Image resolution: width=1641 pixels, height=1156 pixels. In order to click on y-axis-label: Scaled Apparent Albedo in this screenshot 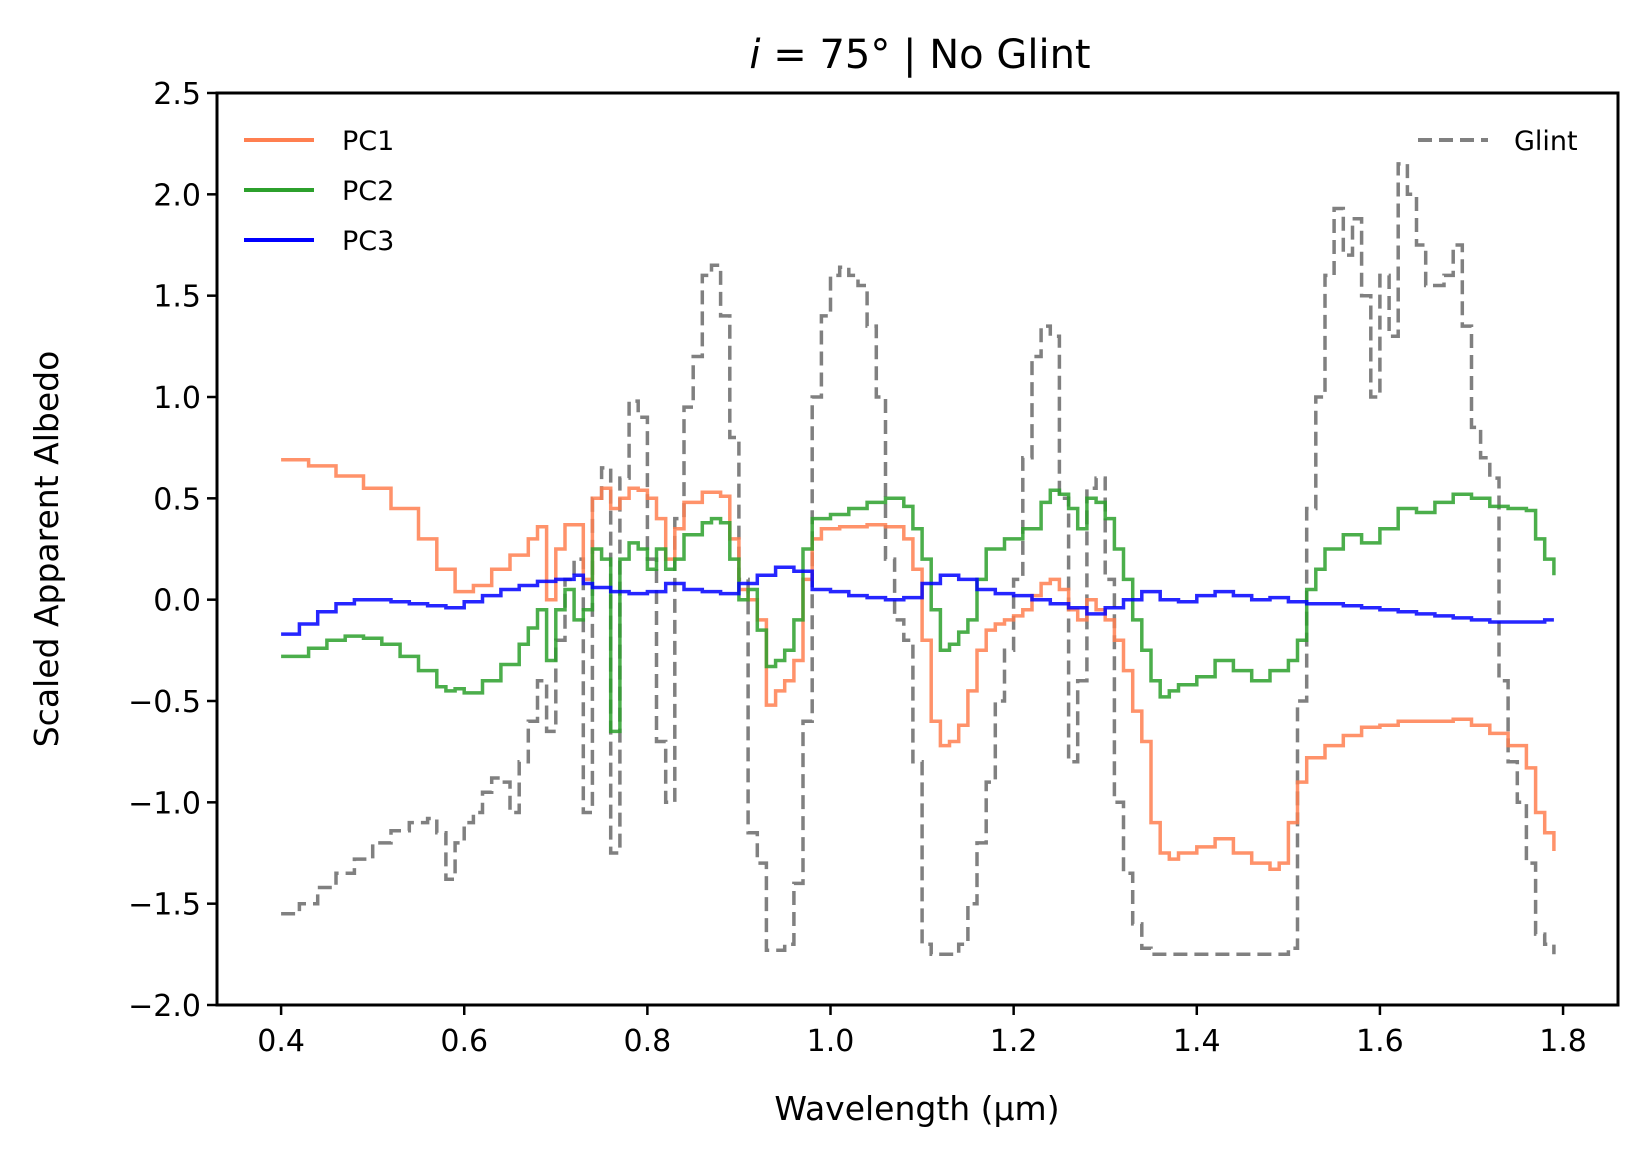, I will do `click(46, 549)`.